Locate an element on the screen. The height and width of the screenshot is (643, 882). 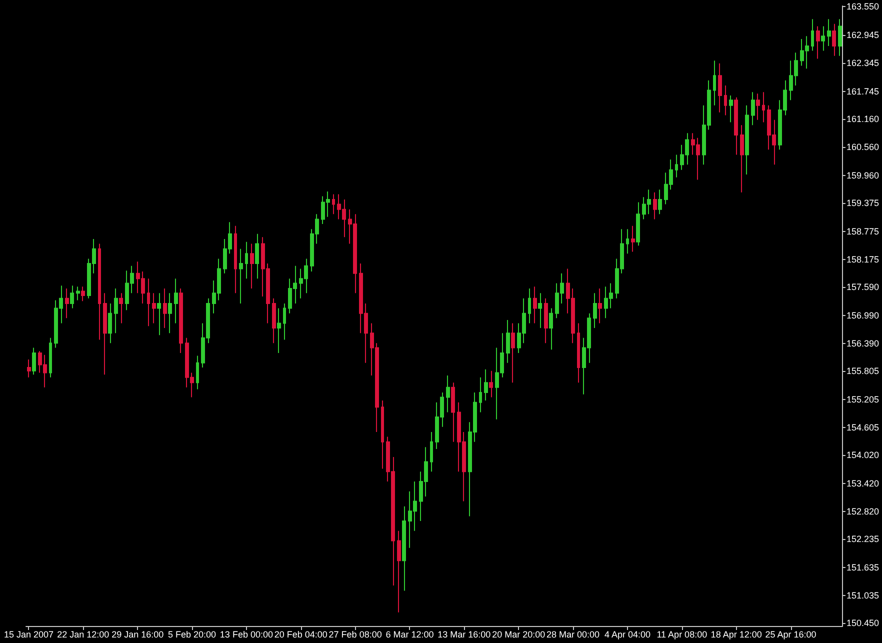
x-tick-label: 25 Apr 16:00 is located at coordinates (790, 635).